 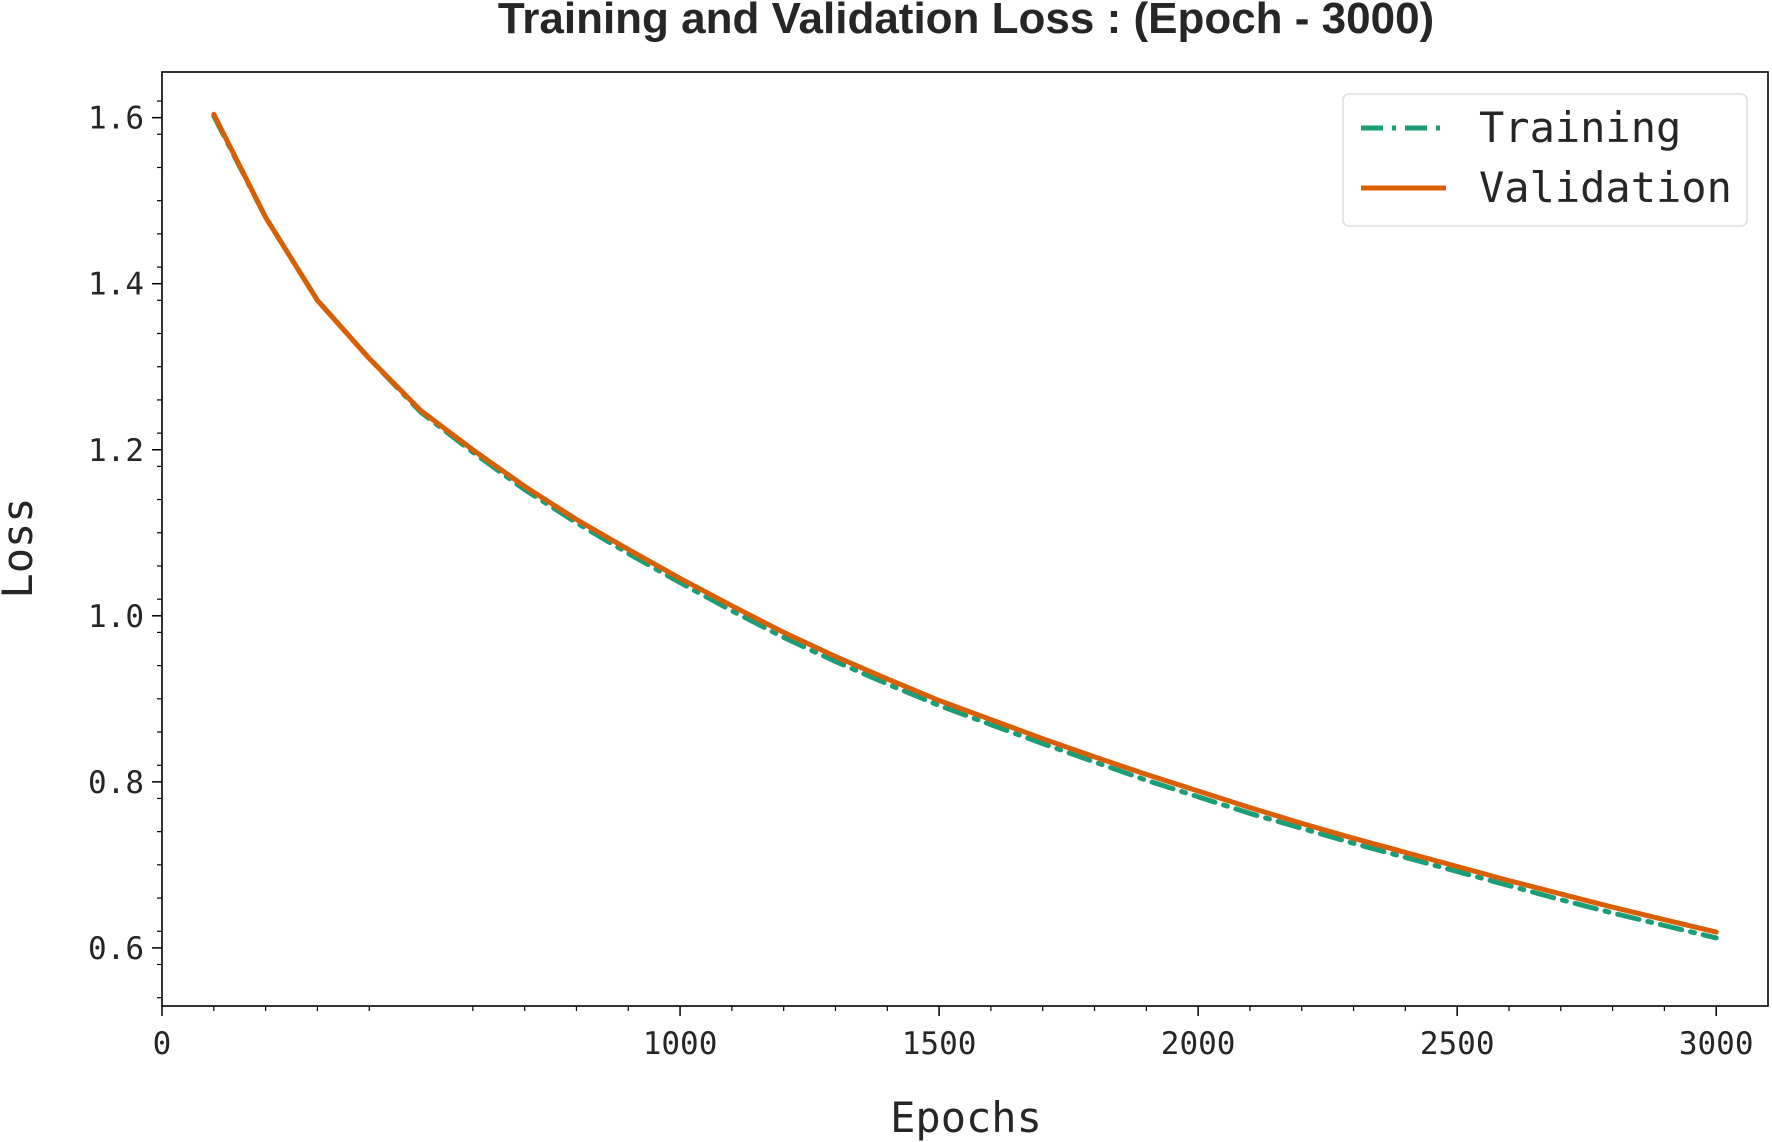 I want to click on y-tick-label: 0.6, so click(x=116, y=949).